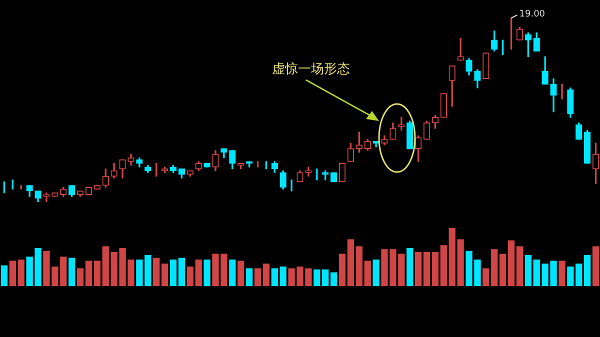 The width and height of the screenshot is (600, 337). What do you see at coordinates (311, 69) in the screenshot?
I see `annotation: 虚惊一场形态` at bounding box center [311, 69].